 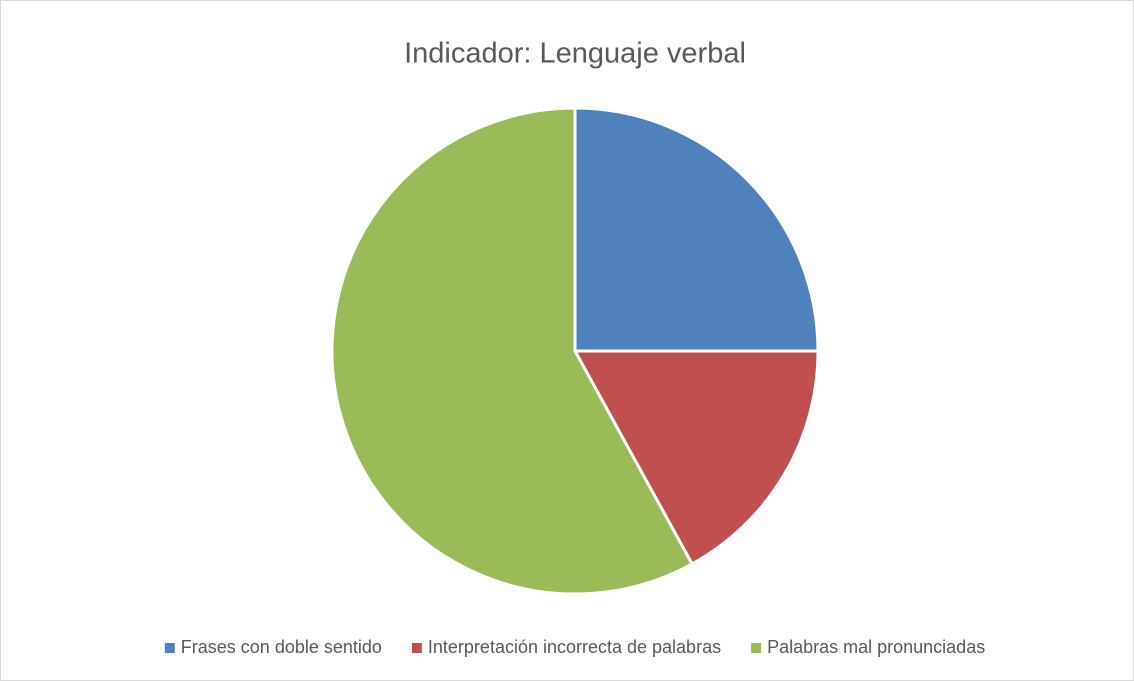 I want to click on legend-label: Interpretación incorrecta de palabras, so click(x=574, y=647).